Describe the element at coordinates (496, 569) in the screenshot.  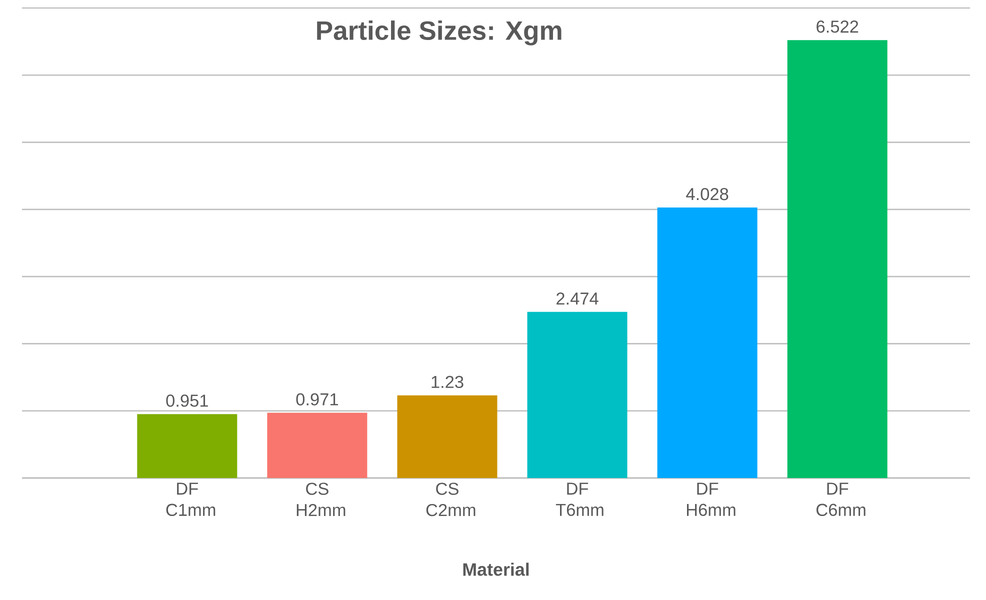
I see `x-axis-title: Material` at that location.